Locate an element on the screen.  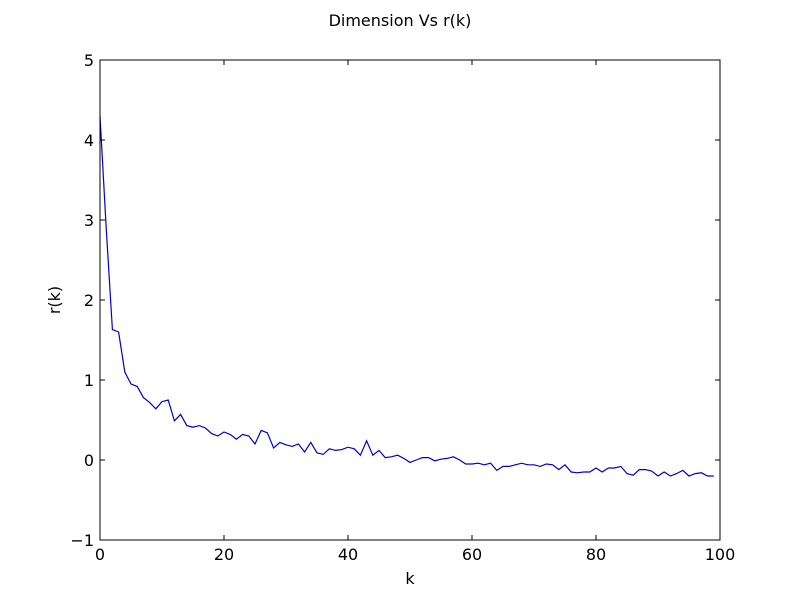
y-tick-label: −1 is located at coordinates (82, 540).